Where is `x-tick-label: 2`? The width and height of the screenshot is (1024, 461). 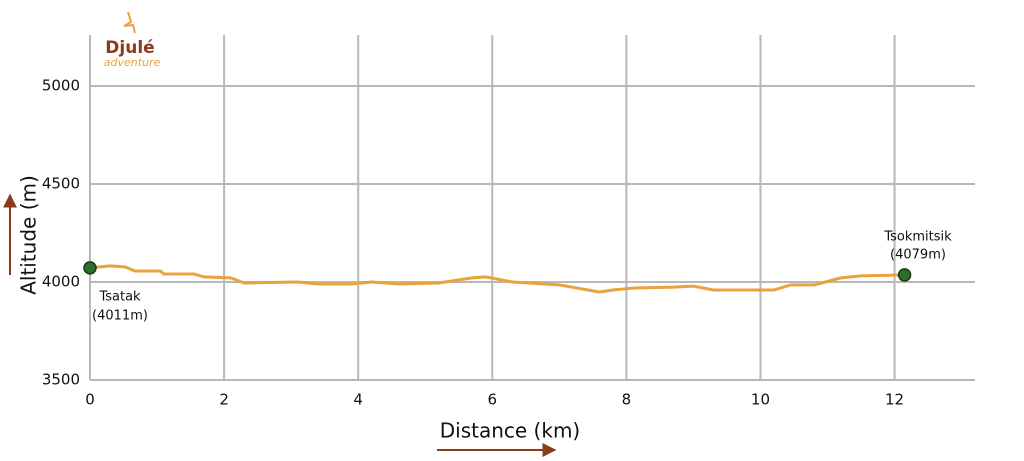 x-tick-label: 2 is located at coordinates (224, 400).